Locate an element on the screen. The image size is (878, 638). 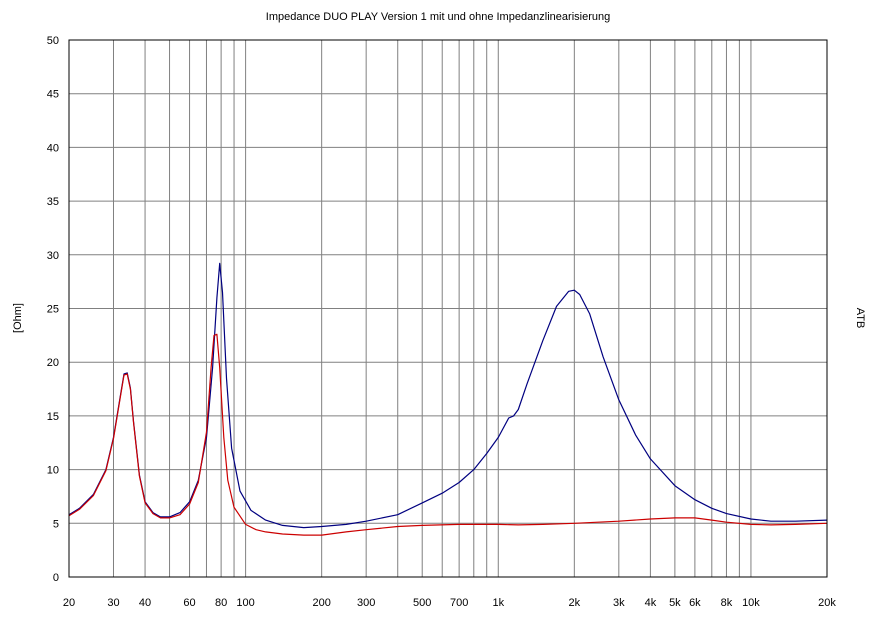
y-tick-label: 45 is located at coordinates (53, 95).